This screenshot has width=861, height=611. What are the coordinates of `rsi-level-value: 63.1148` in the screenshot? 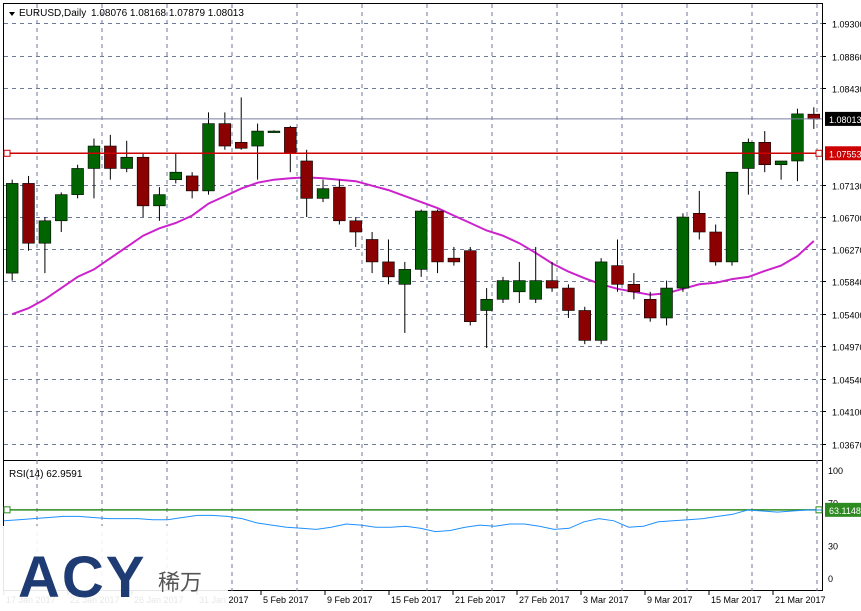 It's located at (845, 511).